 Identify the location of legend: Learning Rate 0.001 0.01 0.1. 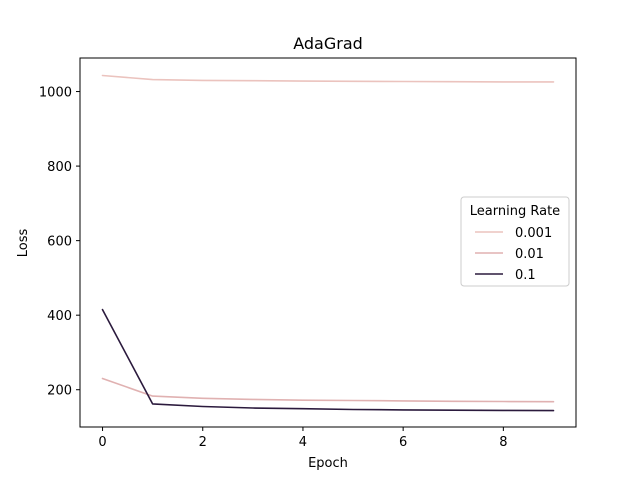
(515, 241).